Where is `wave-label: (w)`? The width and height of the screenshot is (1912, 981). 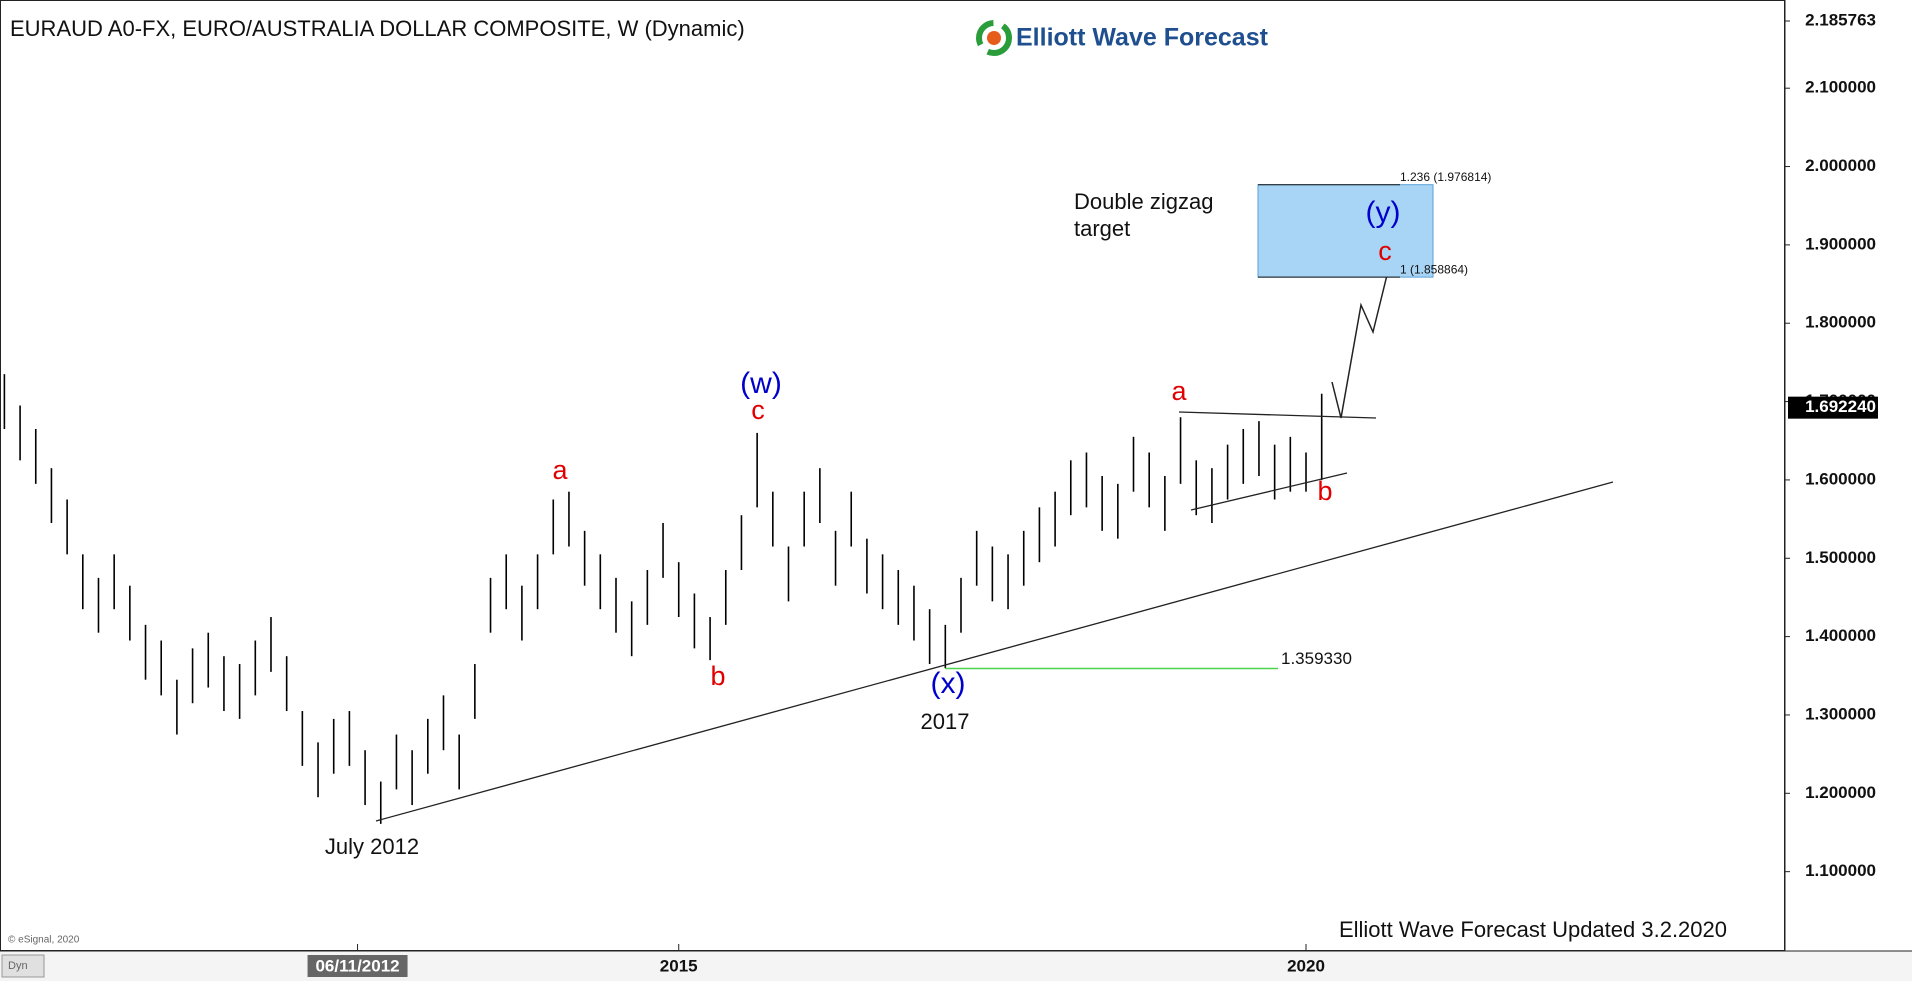
wave-label: (w) is located at coordinates (761, 383).